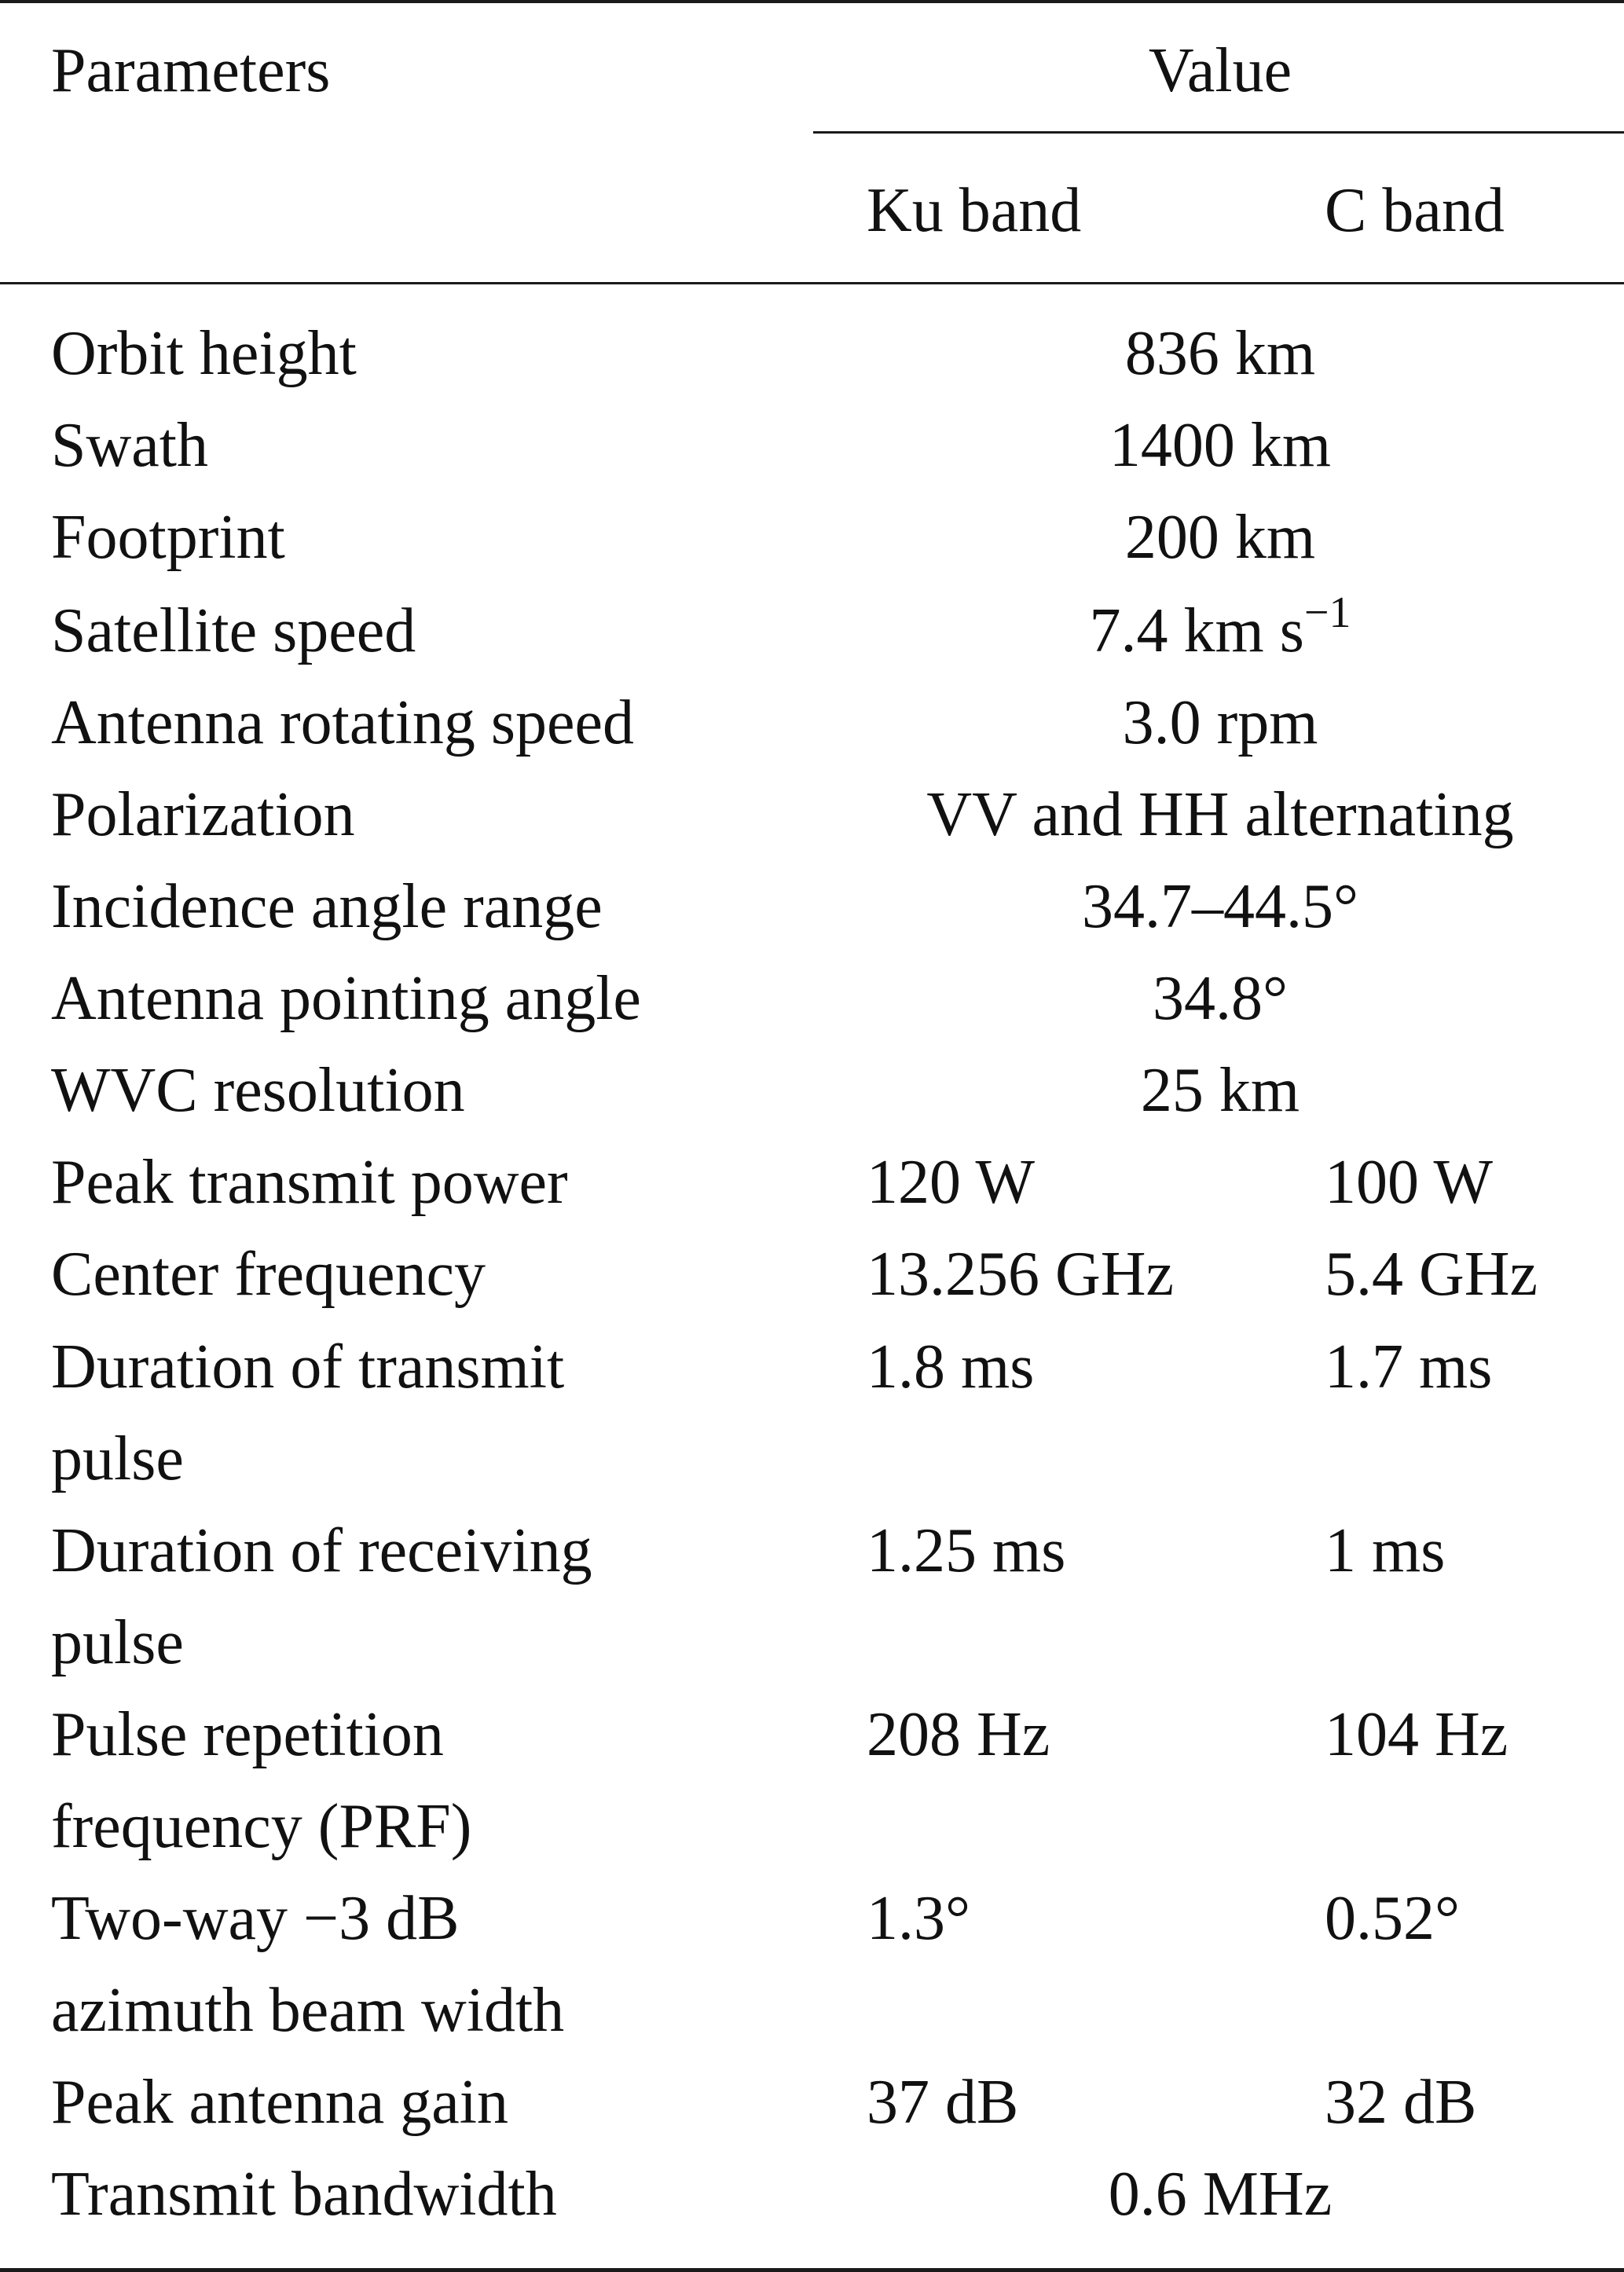 The image size is (1624, 2272). What do you see at coordinates (812, 283) in the screenshot?
I see `header-rule` at bounding box center [812, 283].